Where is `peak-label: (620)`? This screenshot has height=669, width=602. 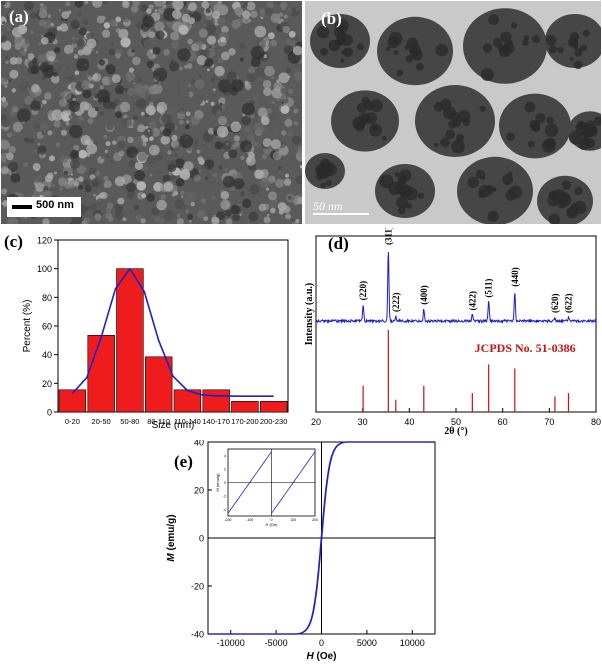 peak-label: (620) is located at coordinates (555, 304).